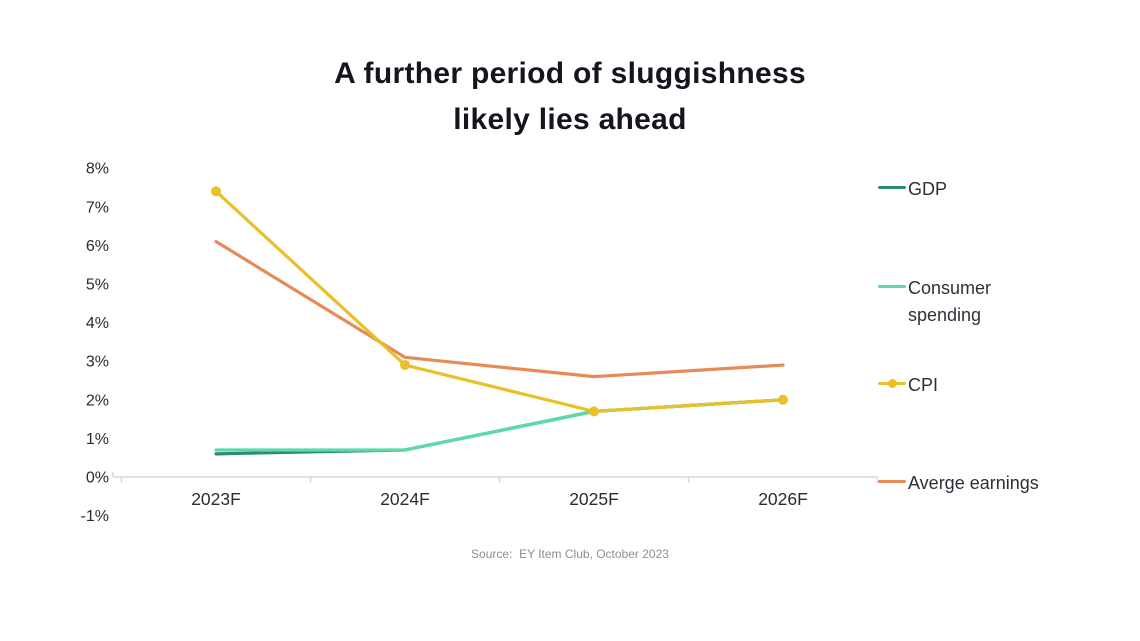  I want to click on legend-label-line: spending, so click(945, 315).